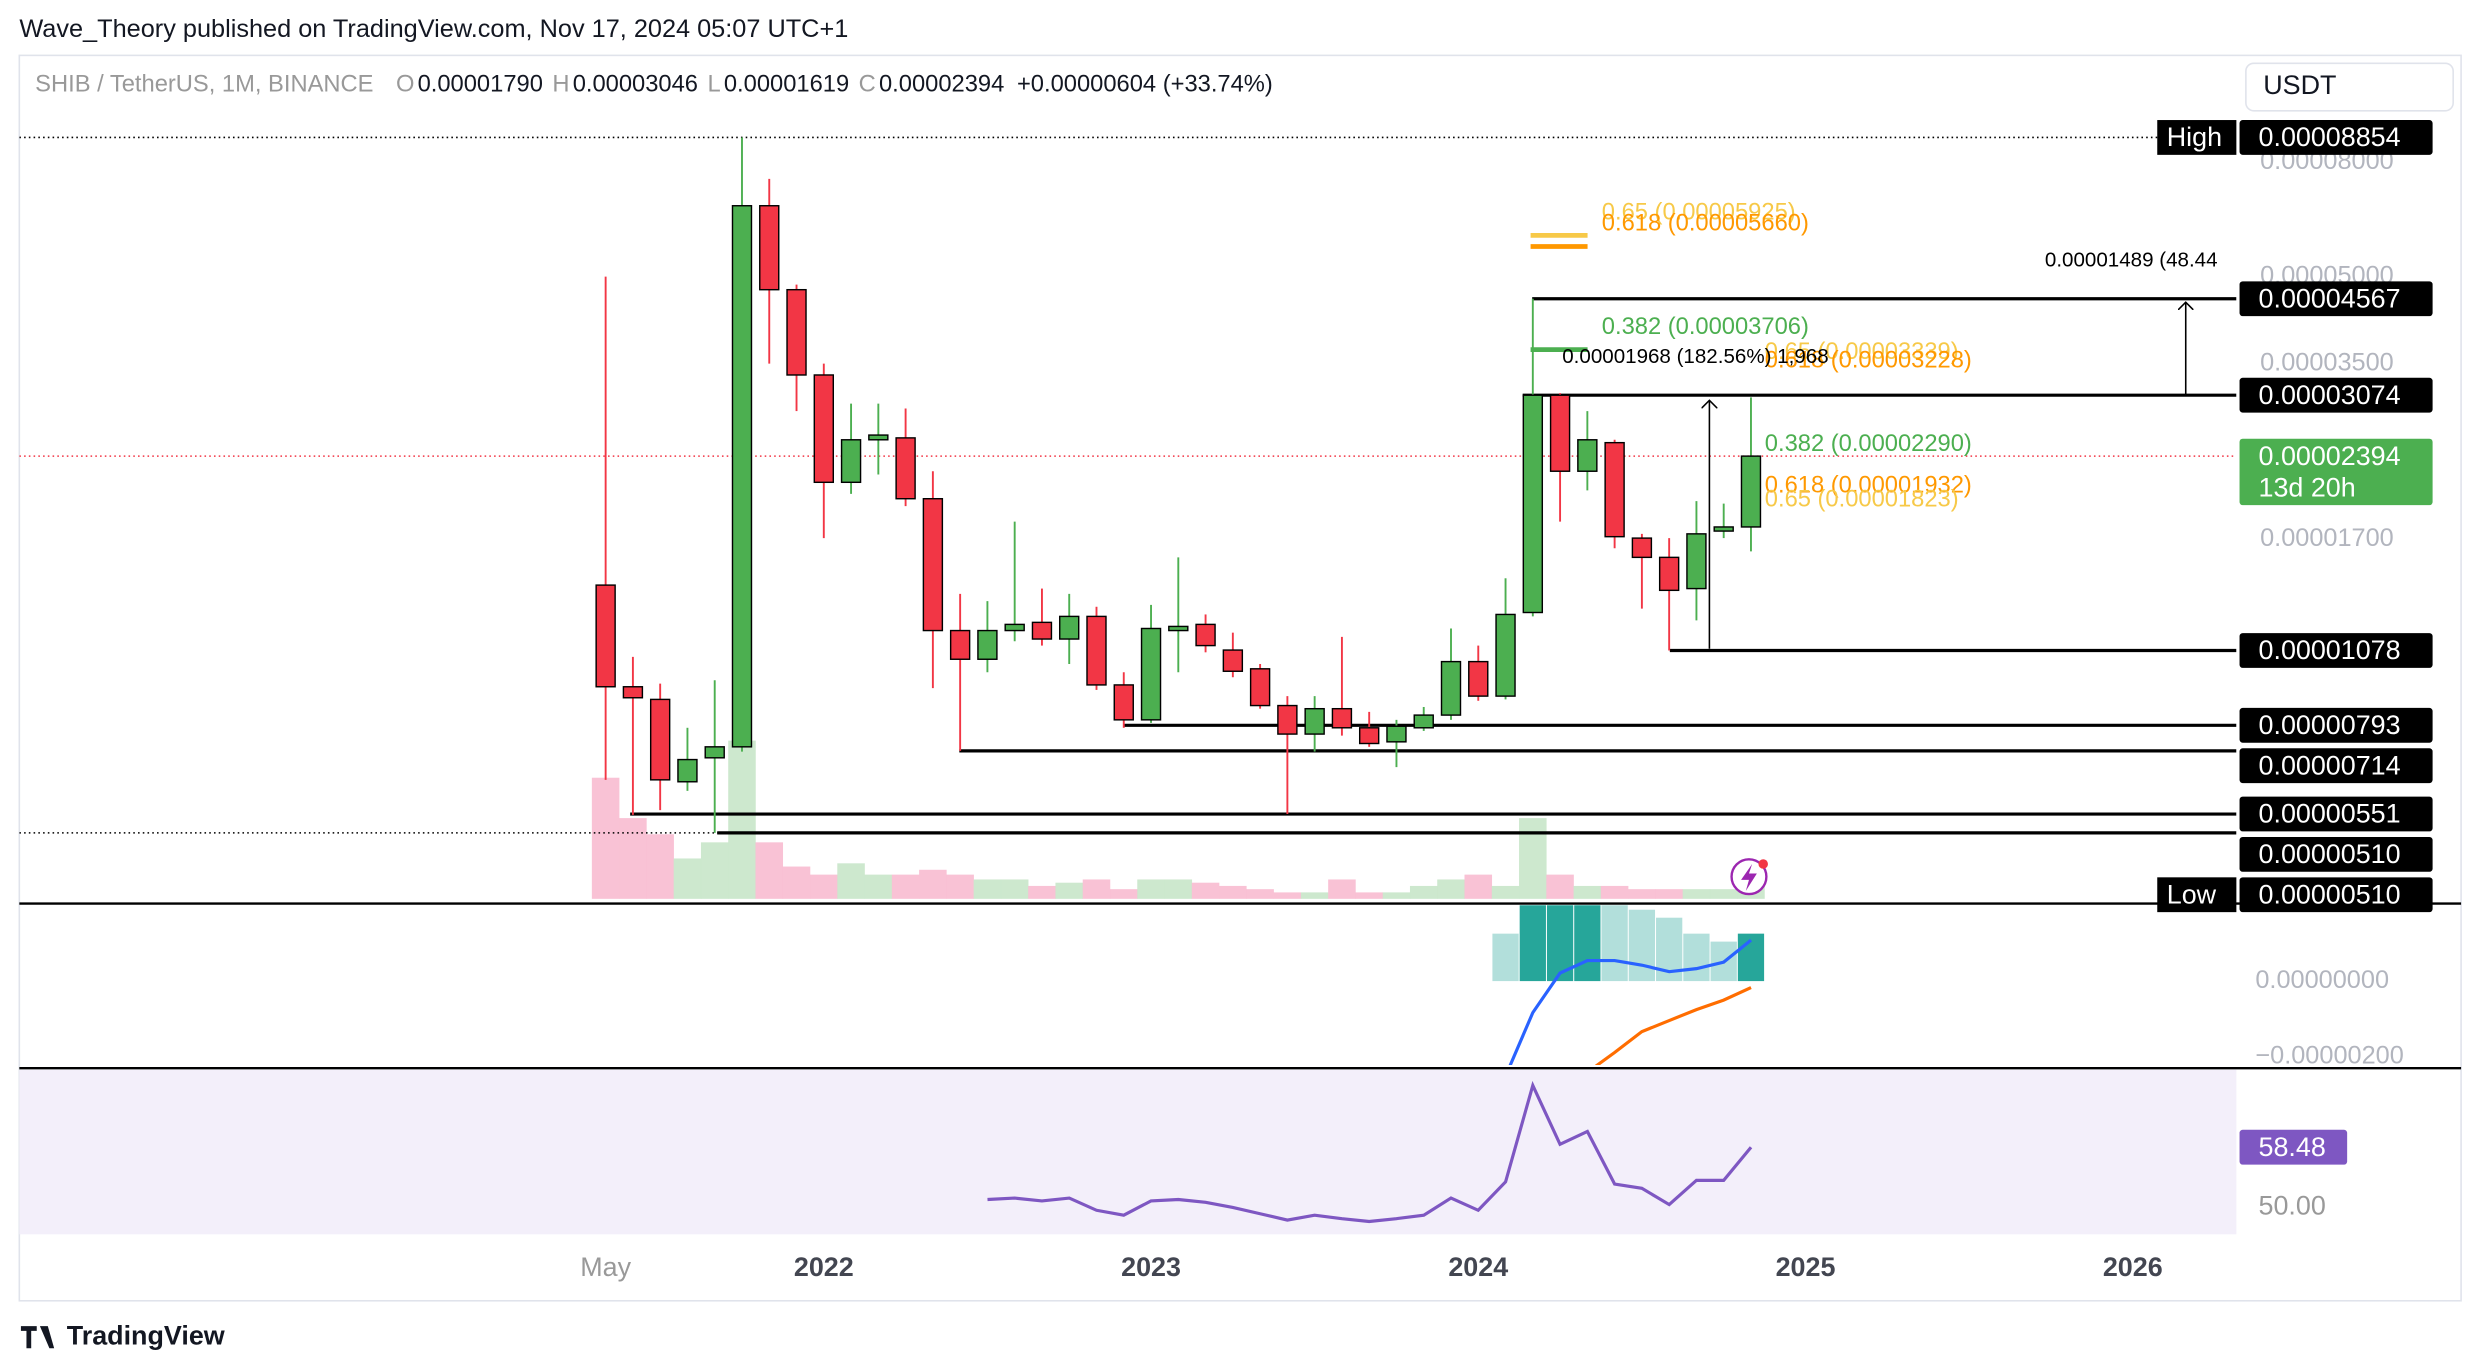  Describe the element at coordinates (1145, 85) in the screenshot. I see `change: +0.00000604 (+33.74%)` at that location.